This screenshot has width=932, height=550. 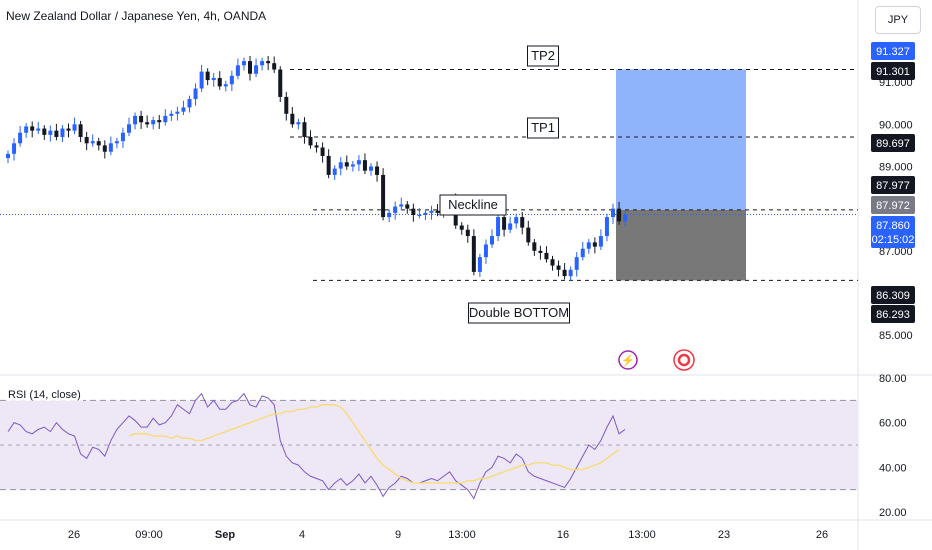 I want to click on time-axis-tick: 23, so click(x=724, y=535).